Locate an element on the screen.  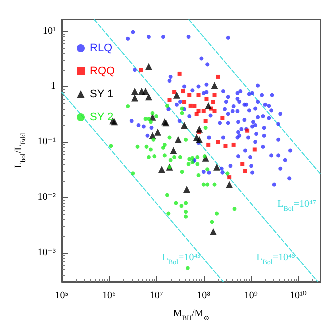
y-tick-label: 10⁻¹ is located at coordinates (47, 142).